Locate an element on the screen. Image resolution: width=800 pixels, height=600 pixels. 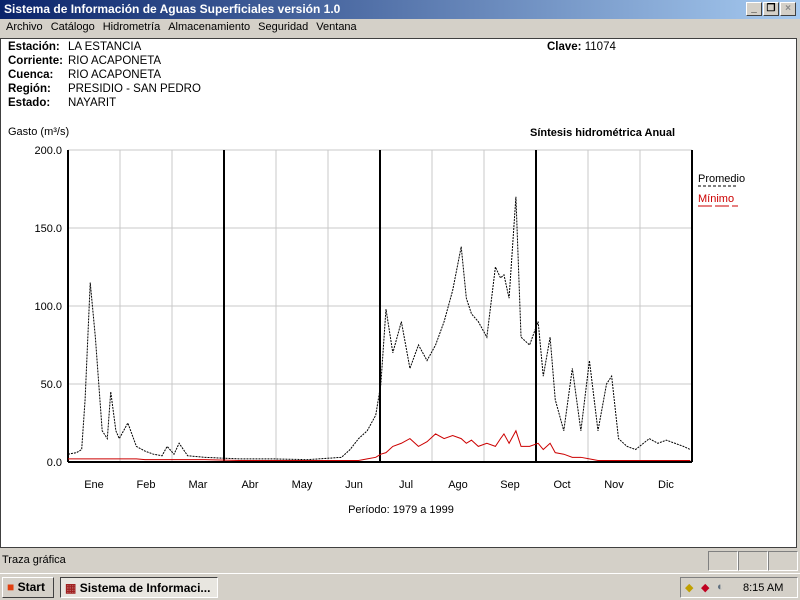
info-clave: Clave: 11074 is located at coordinates (581, 47).